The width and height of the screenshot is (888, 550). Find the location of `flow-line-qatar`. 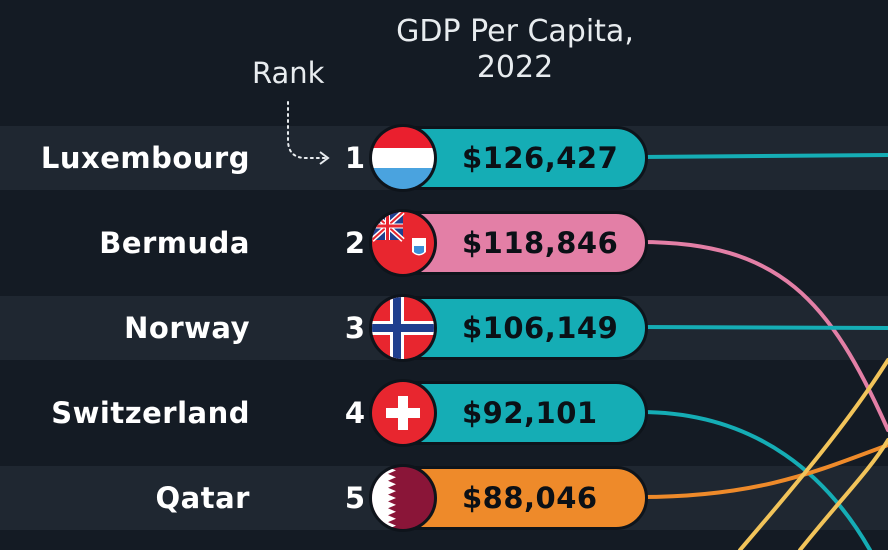

flow-line-qatar is located at coordinates (763, 471).